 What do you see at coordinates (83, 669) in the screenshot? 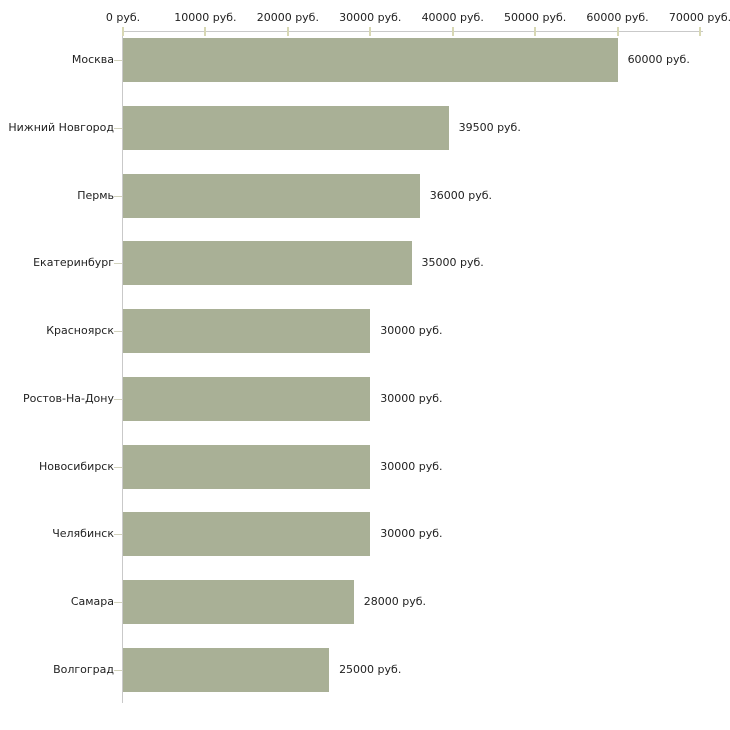
I see `category-label: Волгоград` at bounding box center [83, 669].